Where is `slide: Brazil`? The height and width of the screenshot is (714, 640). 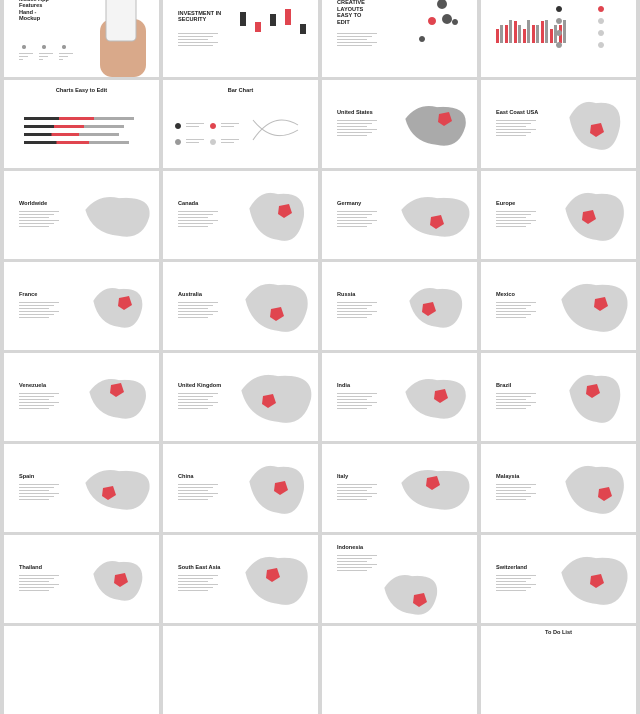 slide: Brazil is located at coordinates (558, 397).